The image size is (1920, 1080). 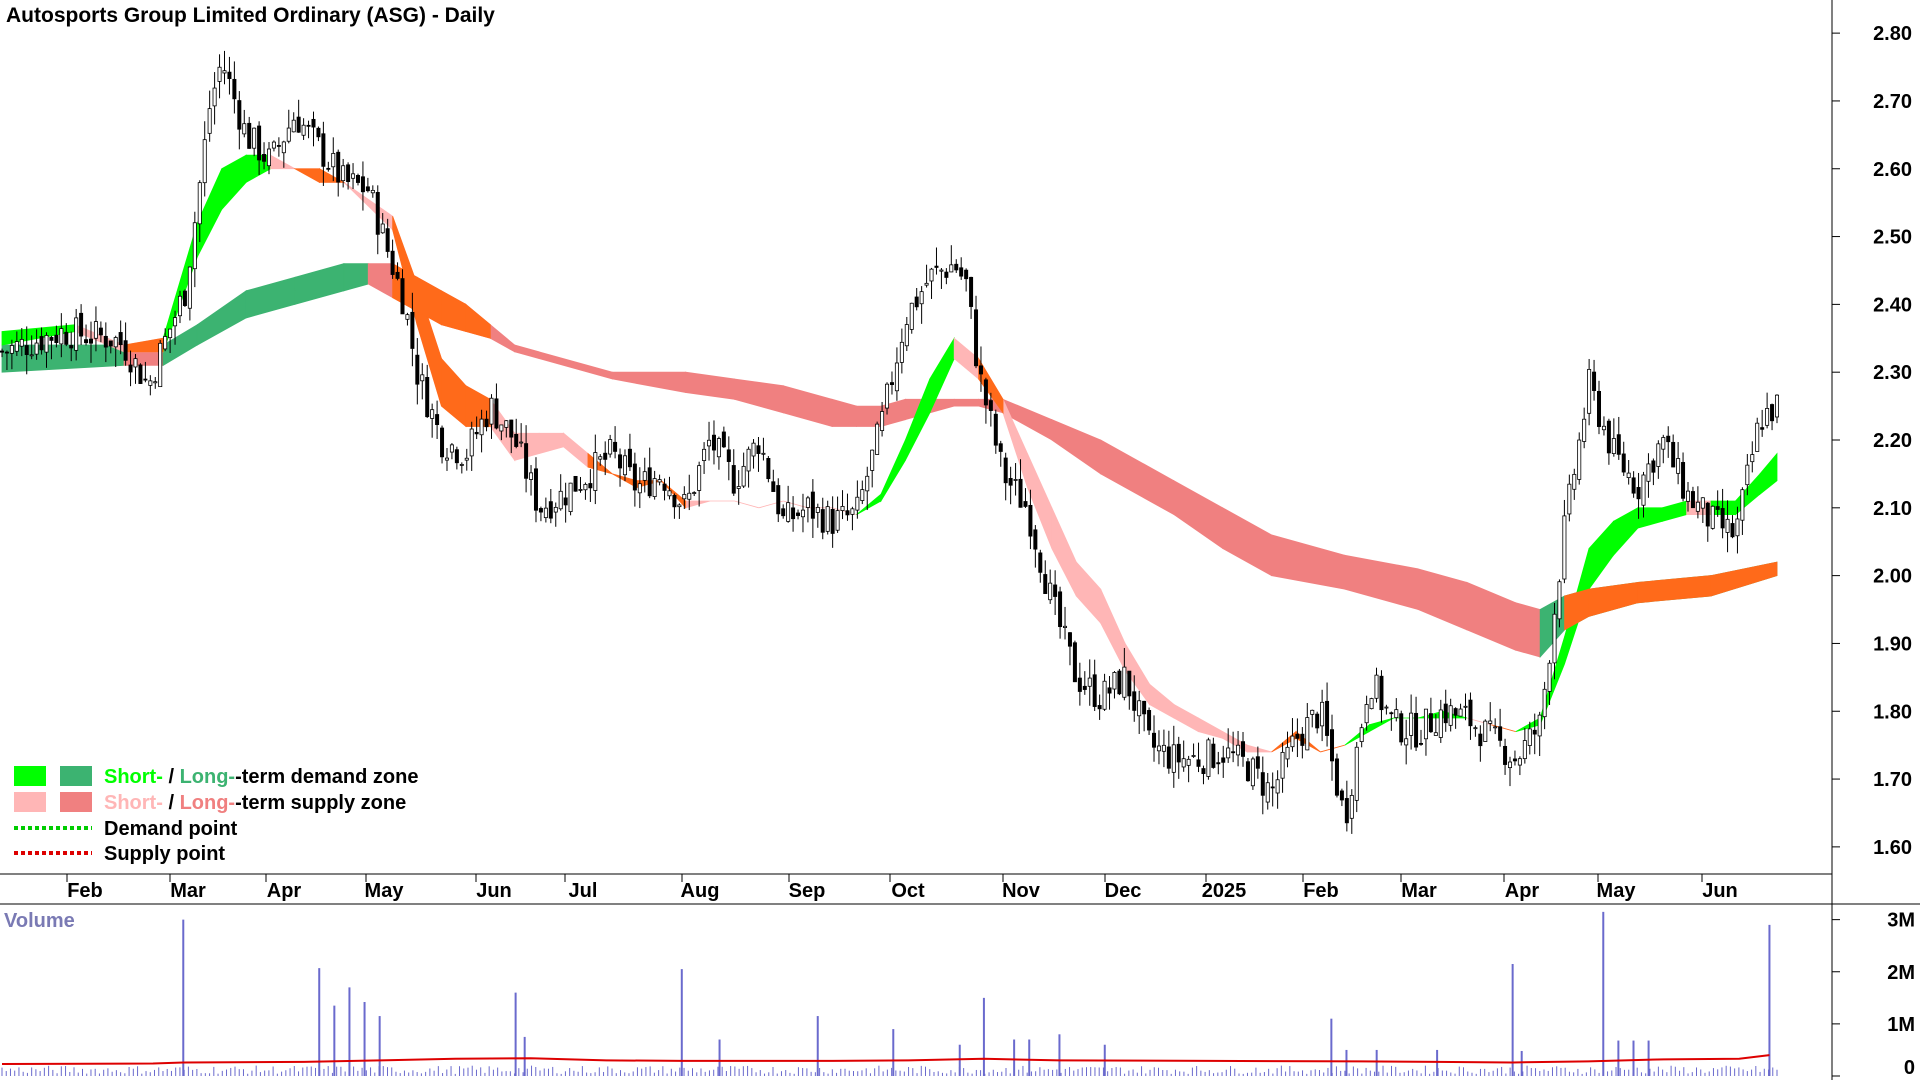 I want to click on x-tick-label: Feb, so click(x=1321, y=891).